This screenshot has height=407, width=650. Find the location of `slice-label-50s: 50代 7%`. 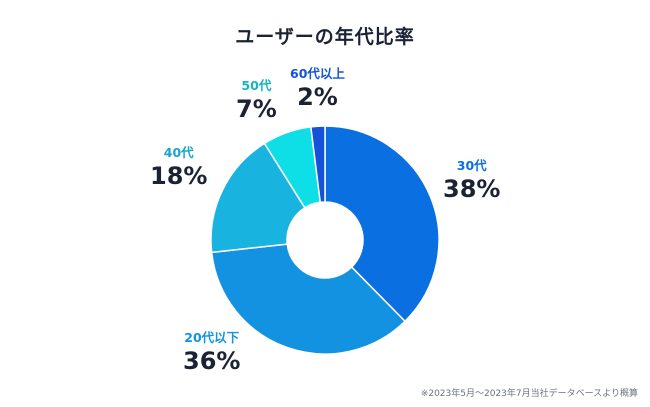

slice-label-50s: 50代 7% is located at coordinates (256, 101).